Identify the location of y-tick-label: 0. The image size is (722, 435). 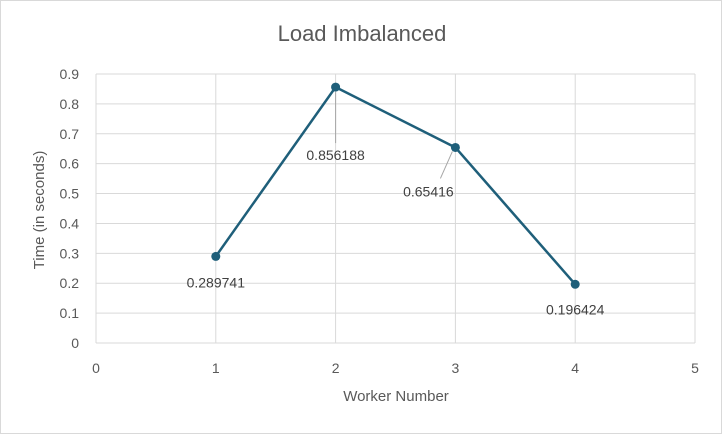
(75, 343).